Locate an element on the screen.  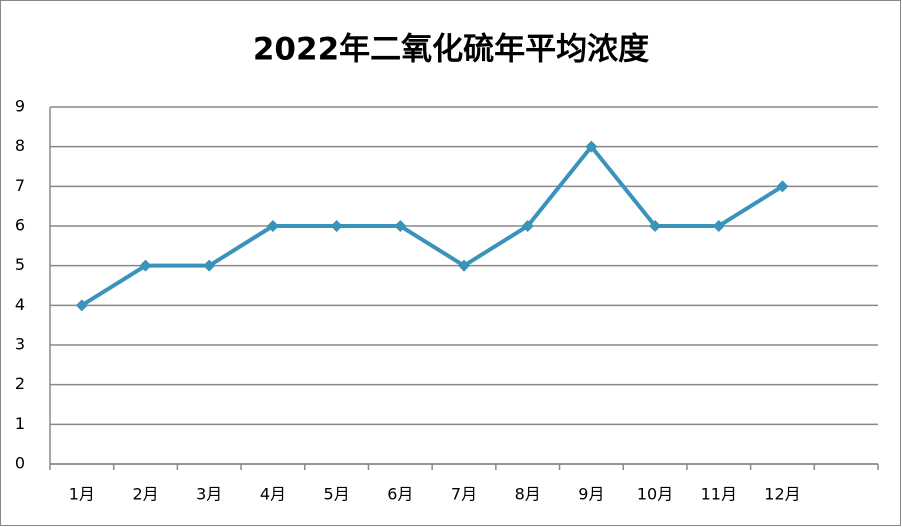
x-tick-label: 10月 is located at coordinates (655, 494).